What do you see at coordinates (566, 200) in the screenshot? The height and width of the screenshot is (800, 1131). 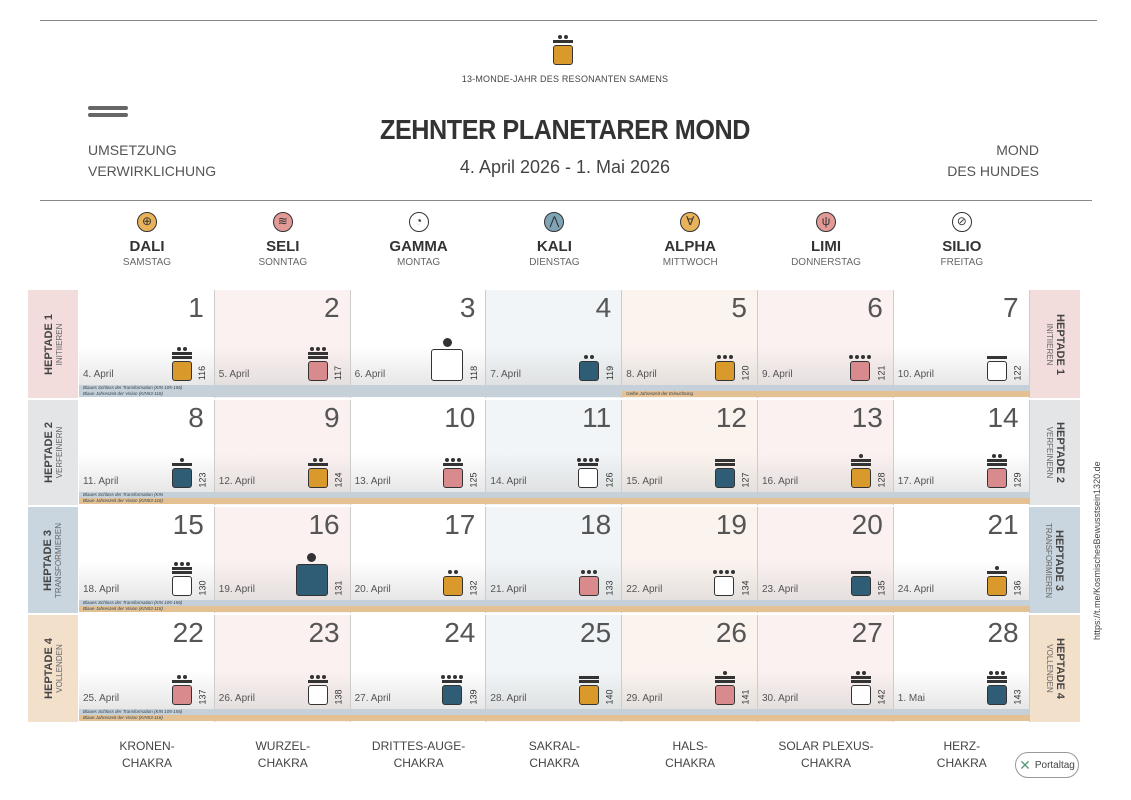 I see `header-divider` at bounding box center [566, 200].